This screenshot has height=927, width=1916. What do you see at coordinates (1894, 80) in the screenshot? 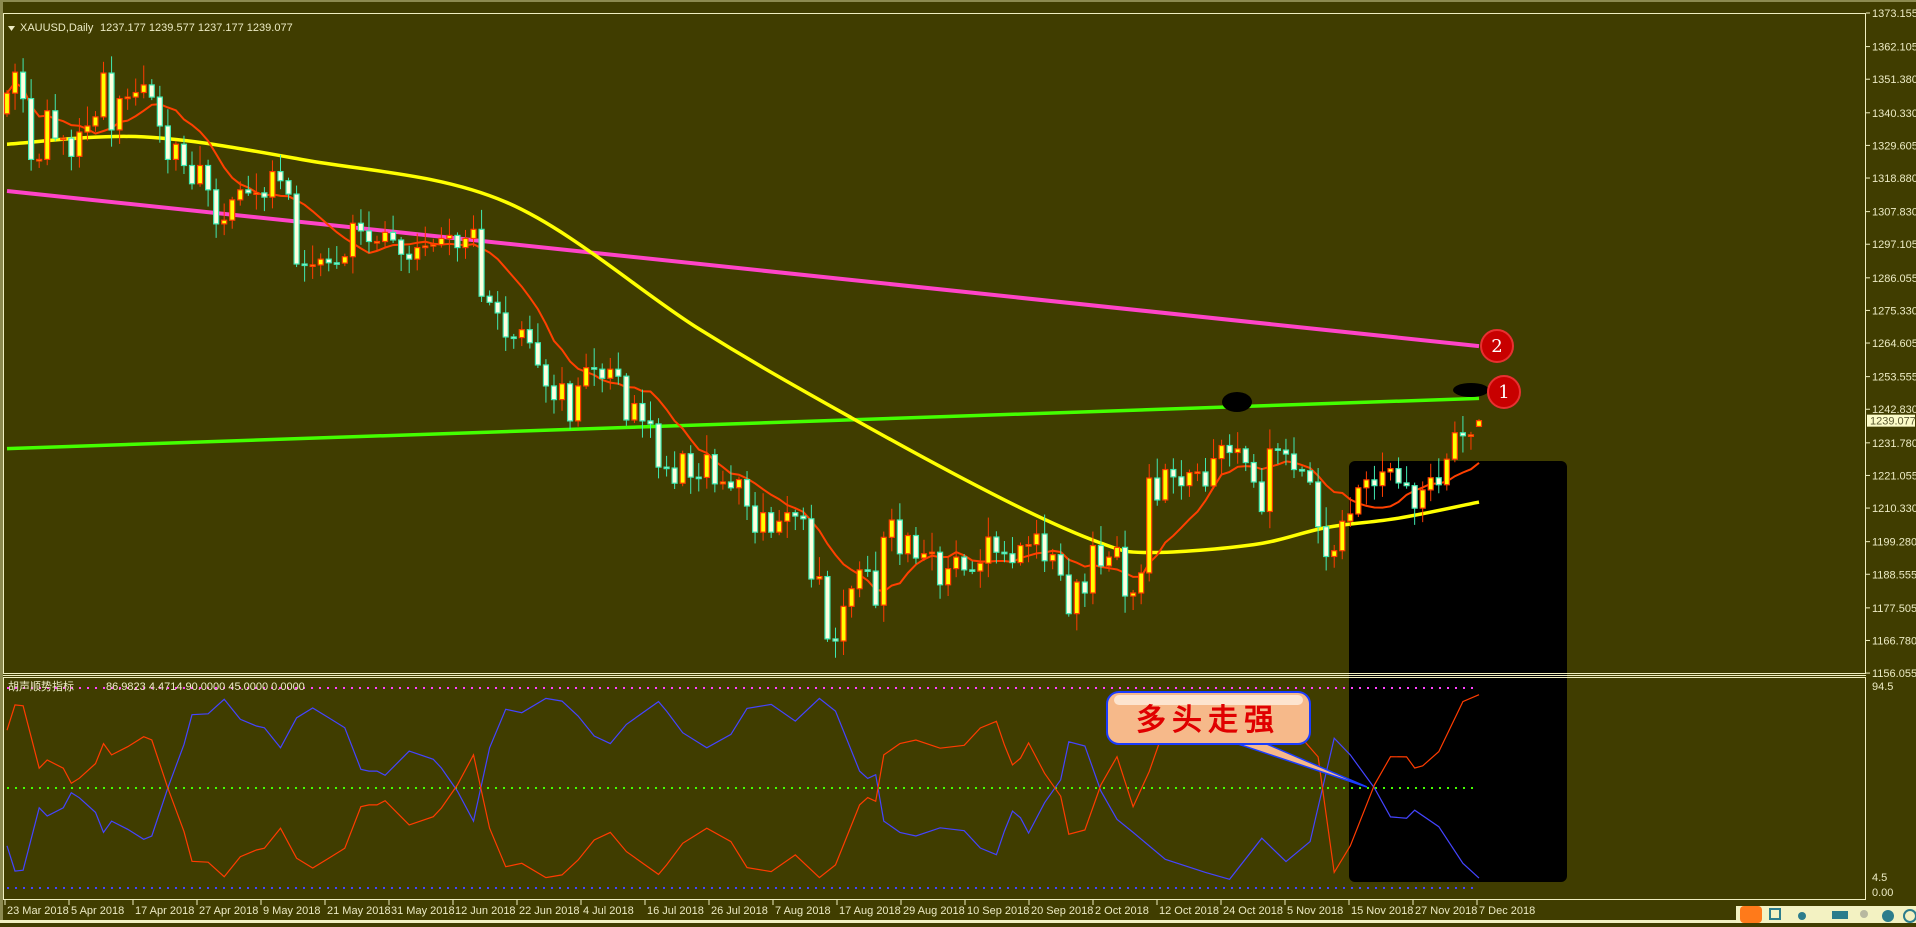
I see `price-tick-label: 1351.380` at bounding box center [1894, 80].